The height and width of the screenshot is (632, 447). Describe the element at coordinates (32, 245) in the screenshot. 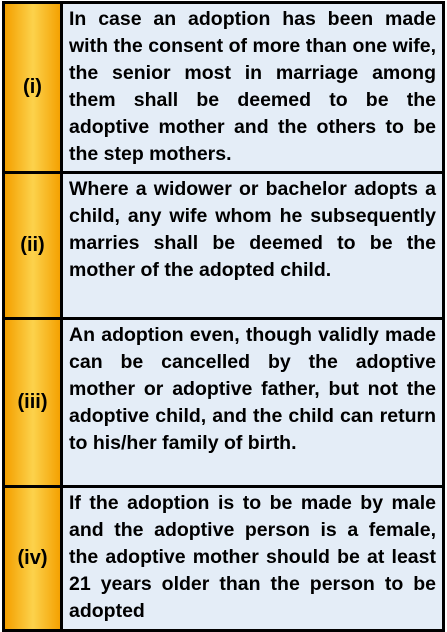

I see `row-number: (ii)` at that location.